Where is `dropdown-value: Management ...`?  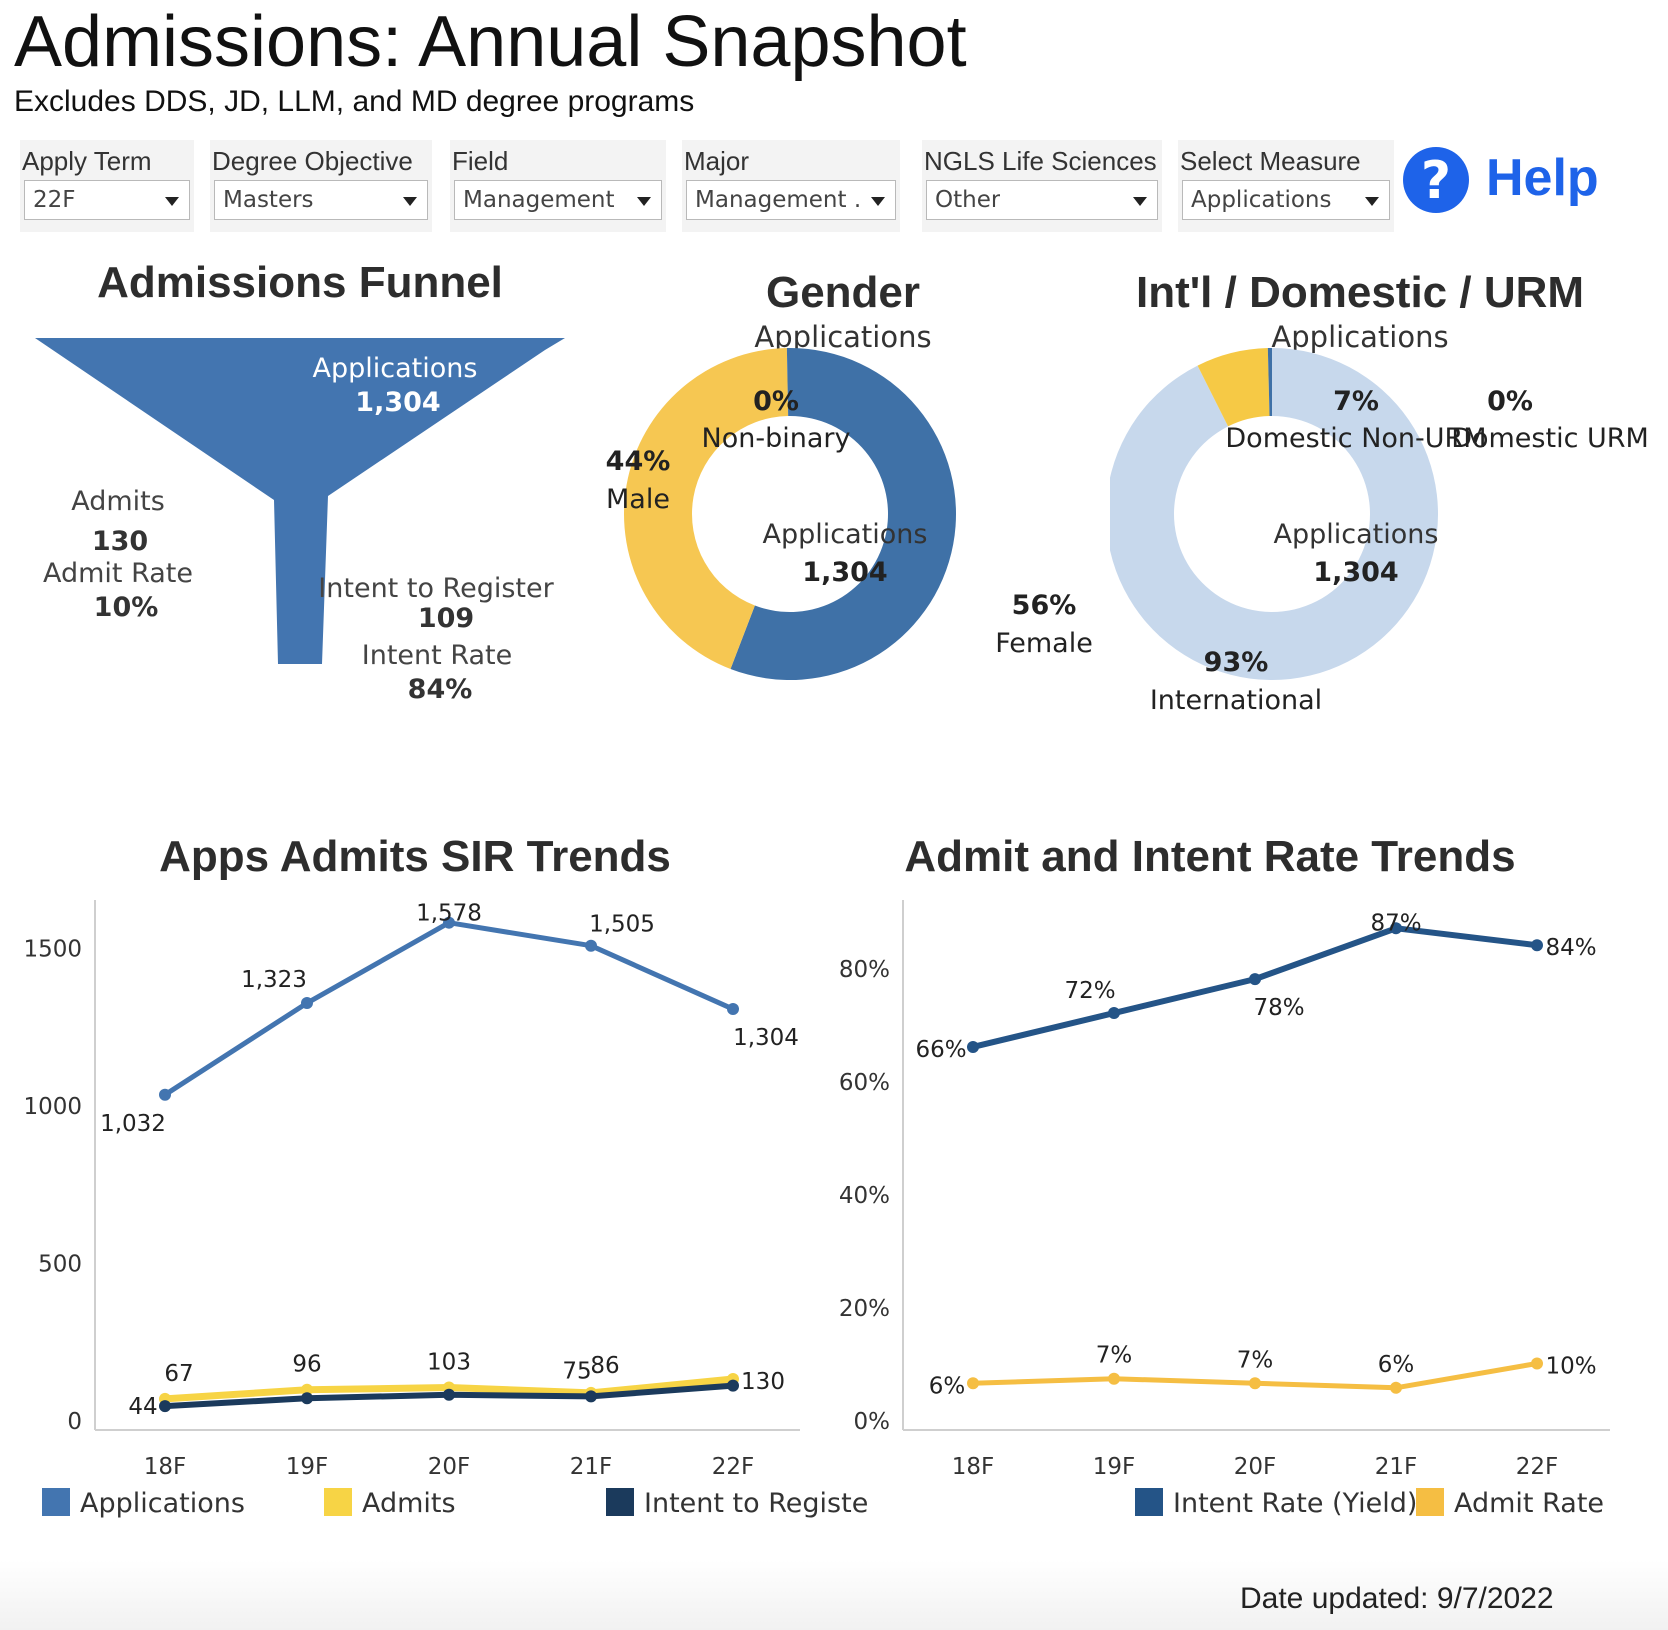 dropdown-value: Management ... is located at coordinates (777, 200).